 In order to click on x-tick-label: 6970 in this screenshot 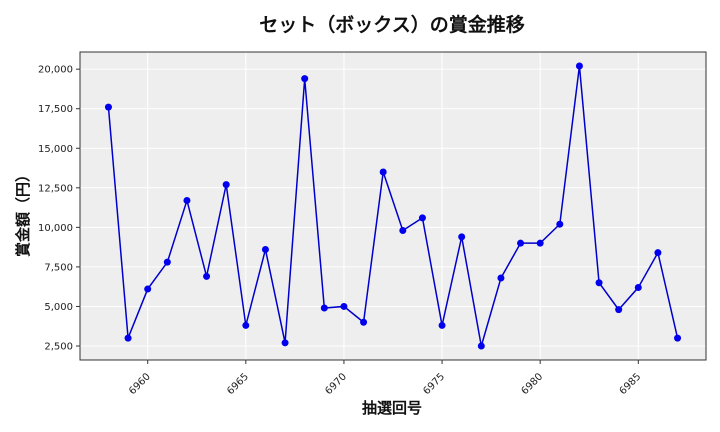, I will do `click(336, 384)`.